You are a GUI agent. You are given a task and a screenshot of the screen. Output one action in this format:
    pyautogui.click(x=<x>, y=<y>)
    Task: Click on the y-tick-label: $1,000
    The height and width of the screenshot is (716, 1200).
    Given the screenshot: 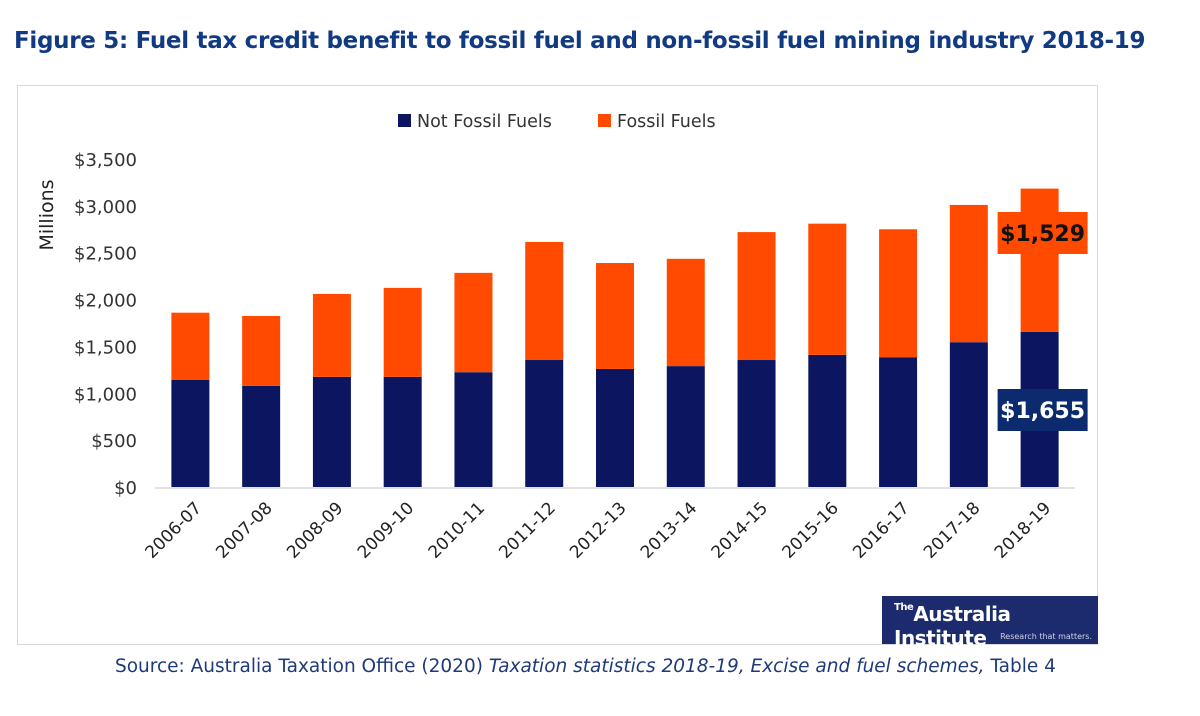 What is the action you would take?
    pyautogui.click(x=105, y=394)
    